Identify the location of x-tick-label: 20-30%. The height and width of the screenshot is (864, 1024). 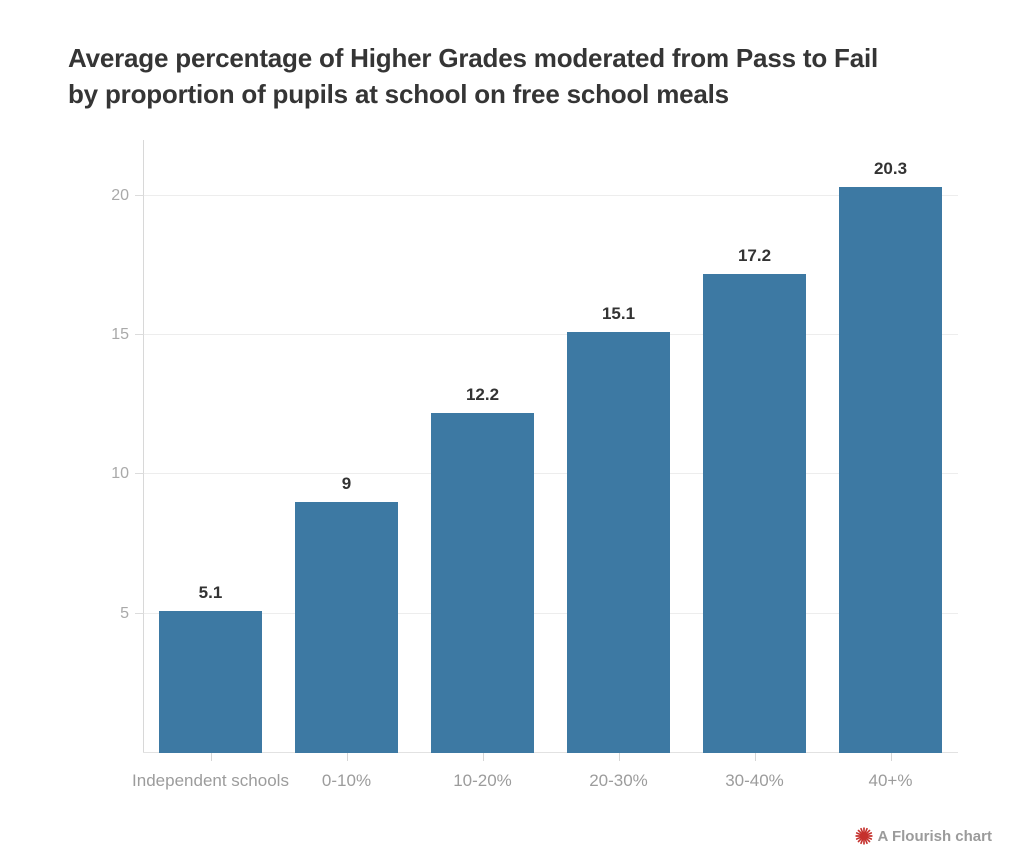
(618, 780).